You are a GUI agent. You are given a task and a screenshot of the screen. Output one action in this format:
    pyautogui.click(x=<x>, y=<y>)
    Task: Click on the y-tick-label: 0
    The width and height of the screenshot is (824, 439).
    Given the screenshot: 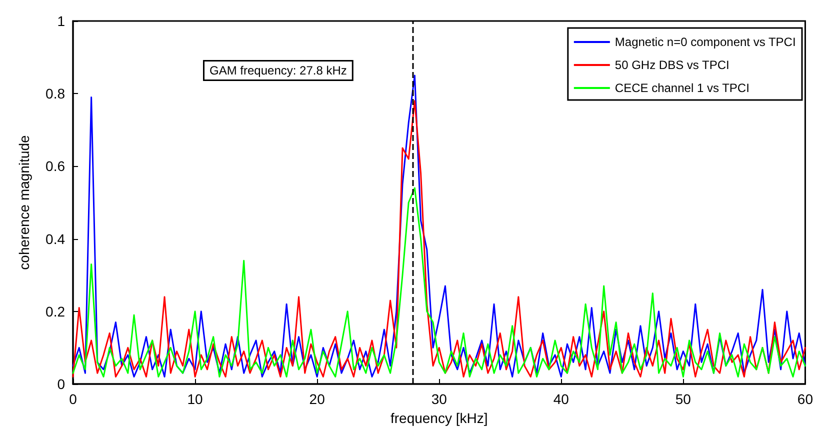 What is the action you would take?
    pyautogui.click(x=61, y=384)
    